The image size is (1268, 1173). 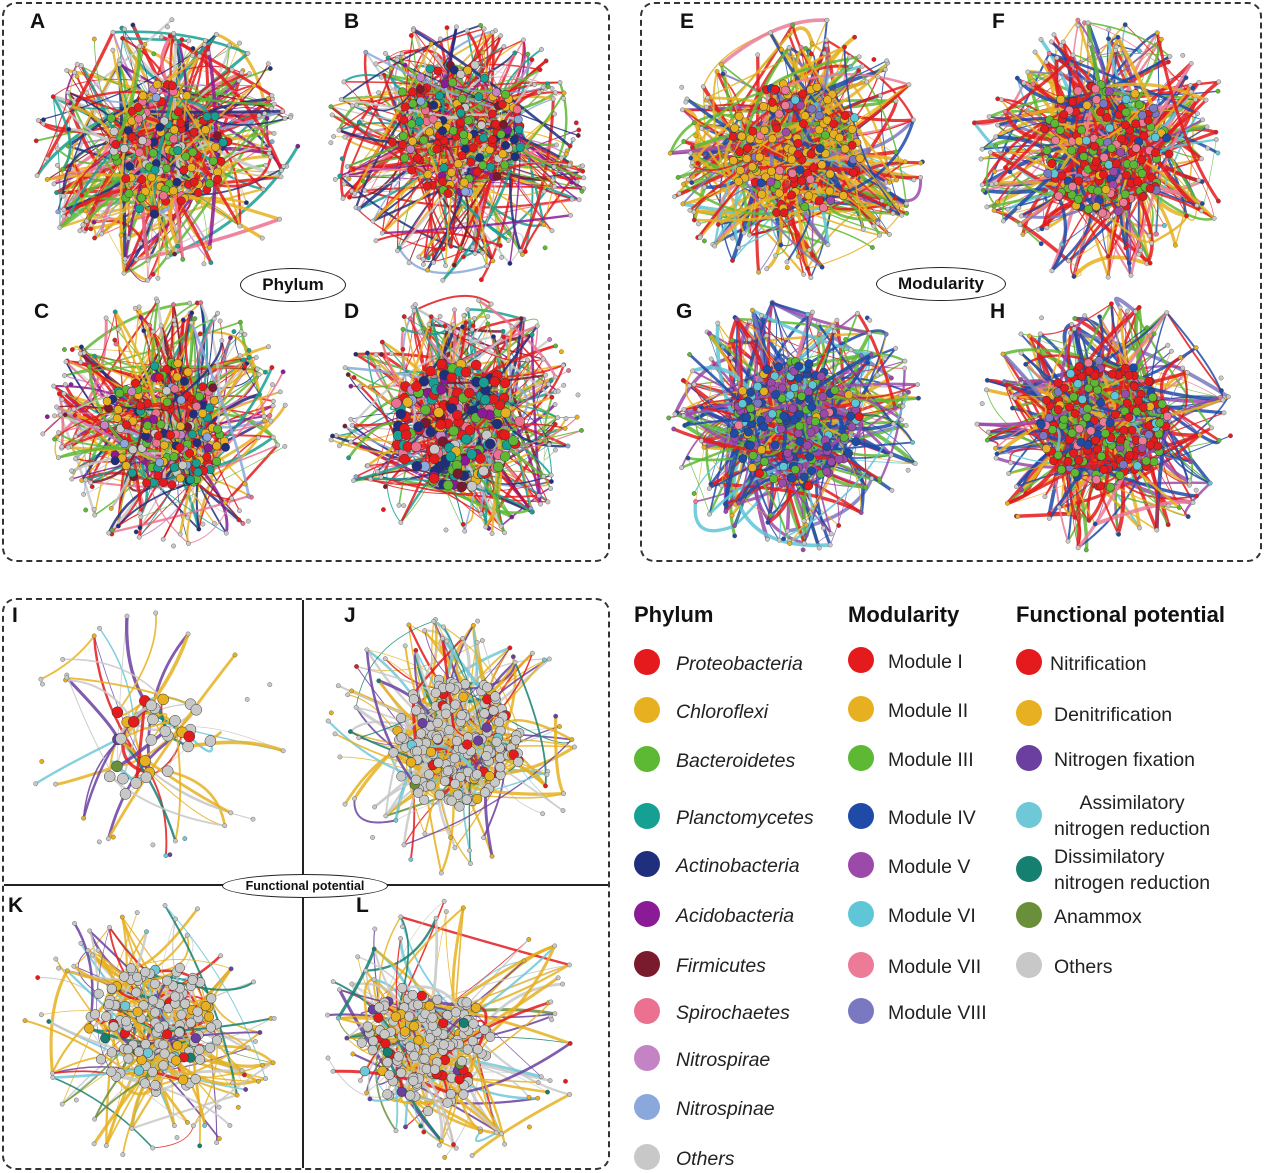 I want to click on legend-phylum-item: Planctomycetes, so click(x=724, y=817).